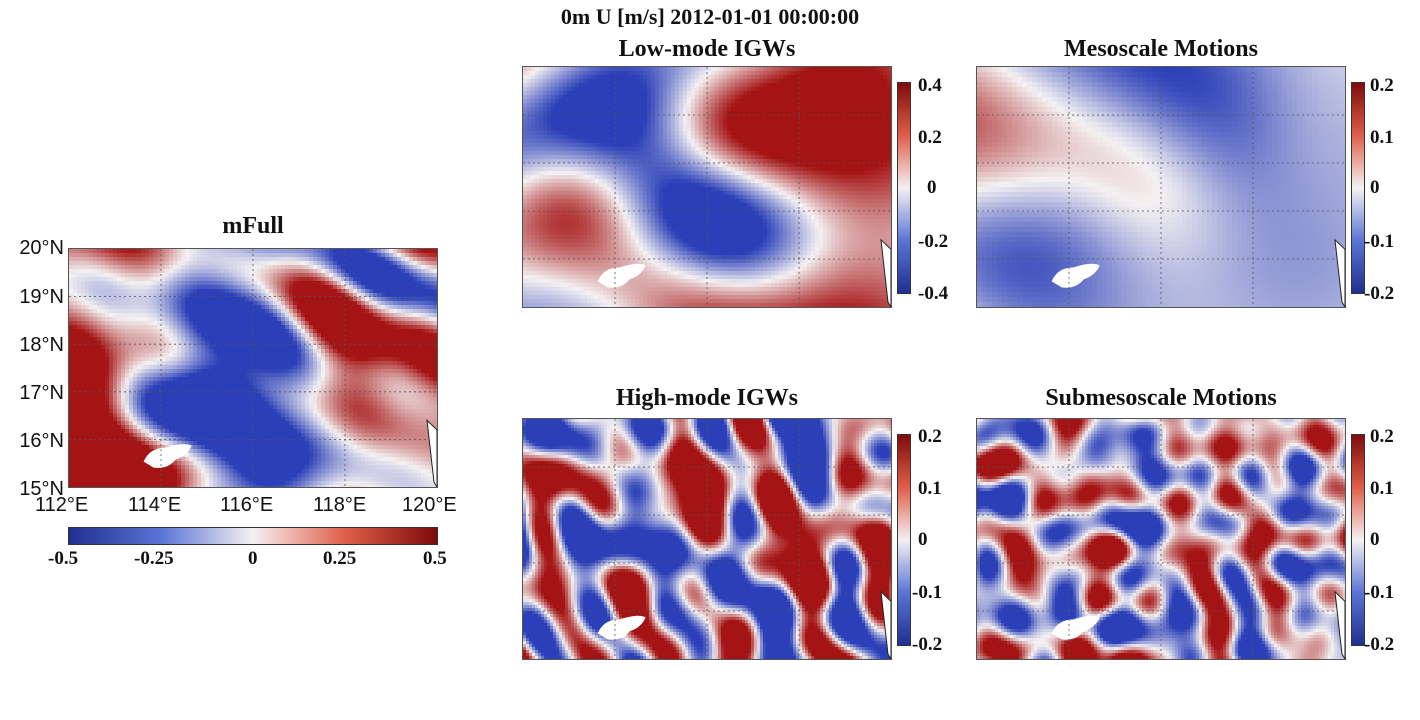 The height and width of the screenshot is (720, 1420). I want to click on field-mesoscale, so click(1161, 187).